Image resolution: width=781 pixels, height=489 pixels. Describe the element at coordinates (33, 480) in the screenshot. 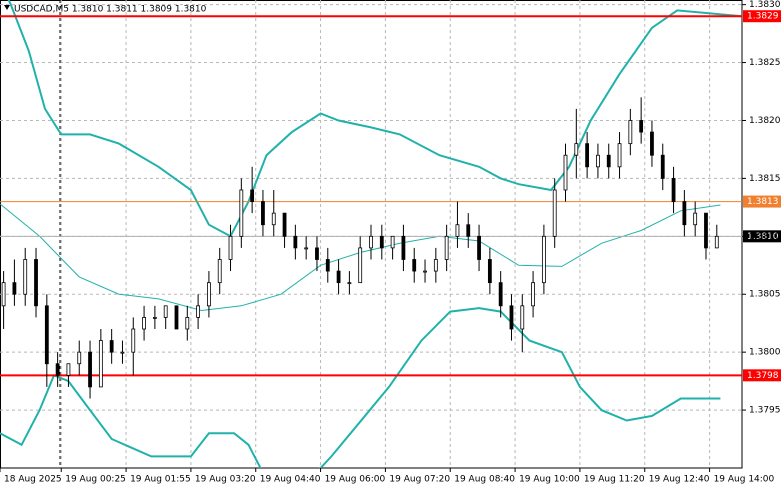

I see `x-tick-label: 18 Aug 2025` at that location.